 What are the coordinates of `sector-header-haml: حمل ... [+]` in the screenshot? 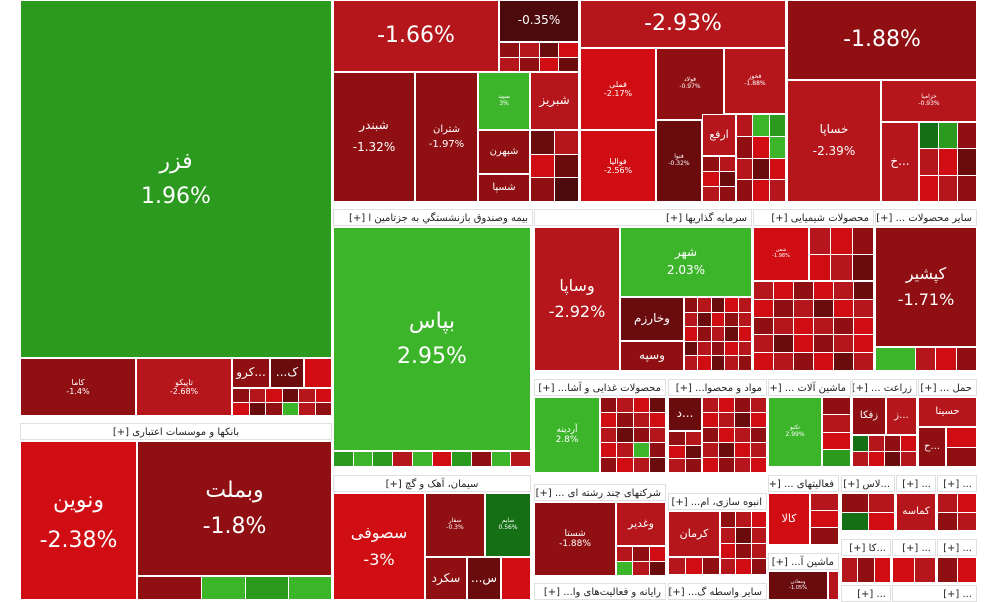 It's located at (947, 387).